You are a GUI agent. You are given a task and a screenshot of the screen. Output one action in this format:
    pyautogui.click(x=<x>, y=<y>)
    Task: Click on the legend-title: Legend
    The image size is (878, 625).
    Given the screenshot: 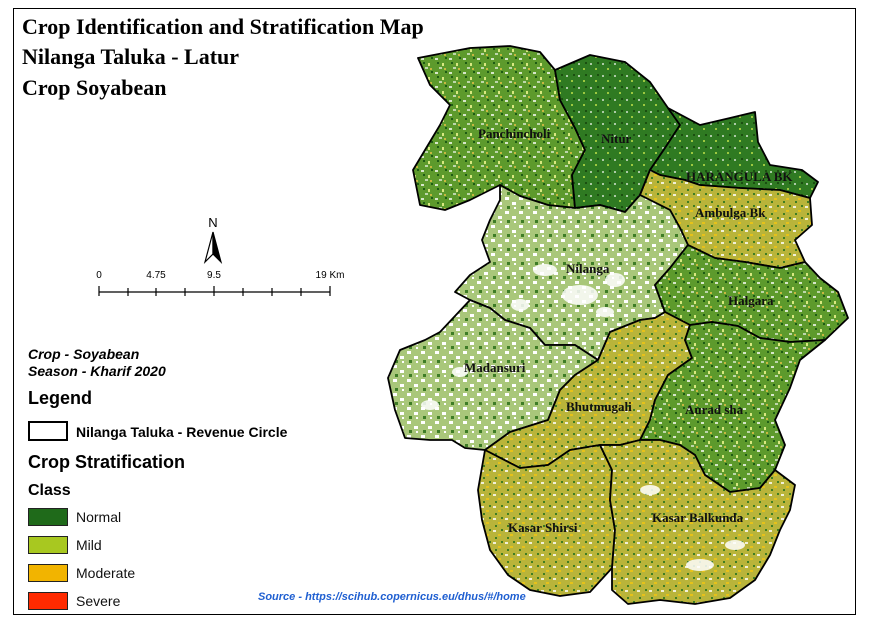 What is the action you would take?
    pyautogui.click(x=60, y=398)
    